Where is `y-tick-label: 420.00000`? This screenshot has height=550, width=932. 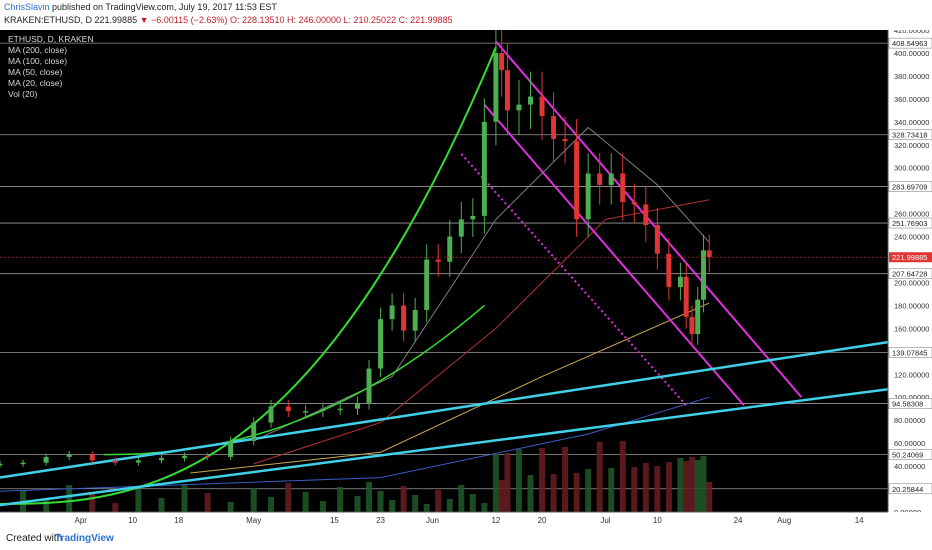 y-tick-label: 420.00000 is located at coordinates (911, 32).